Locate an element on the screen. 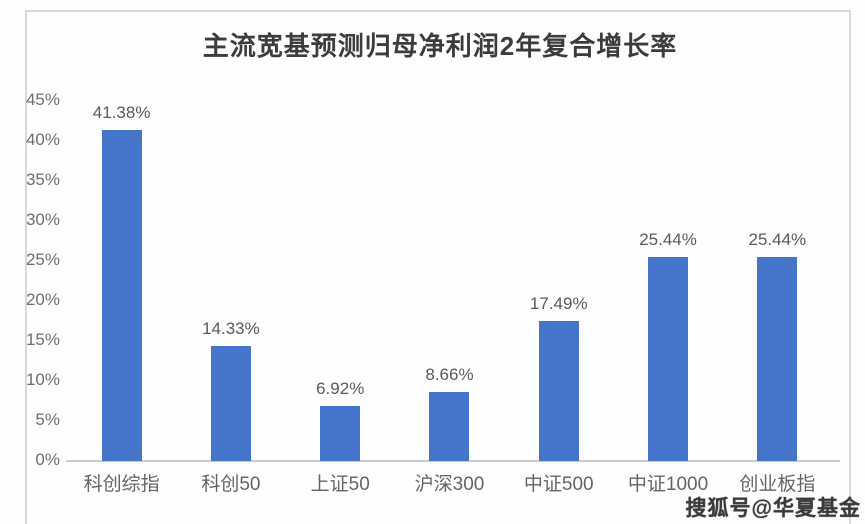 The width and height of the screenshot is (865, 524). x-category-label: 上证50 is located at coordinates (340, 484).